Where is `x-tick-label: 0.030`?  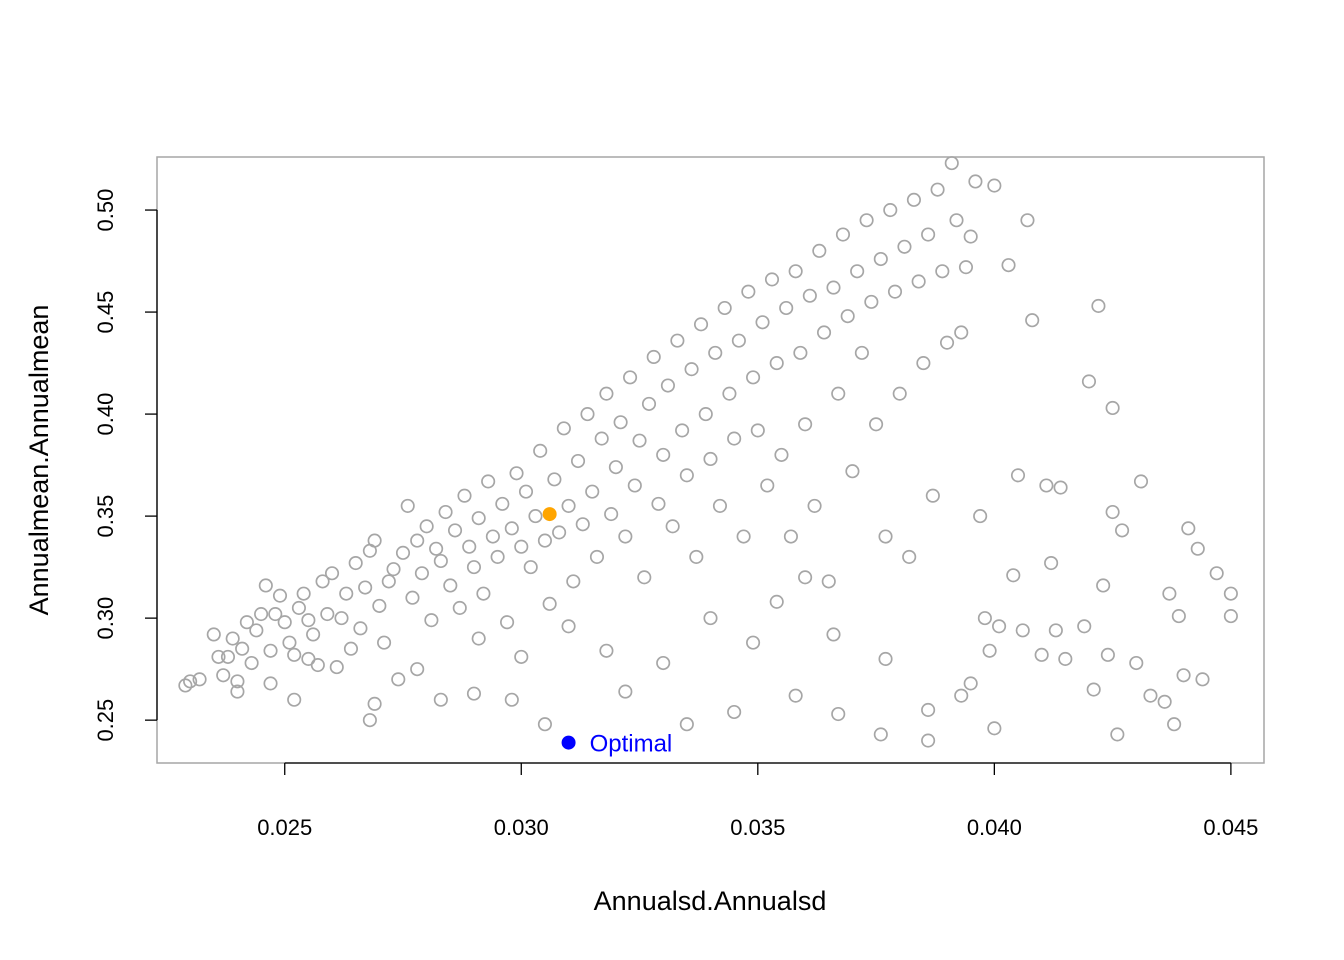 x-tick-label: 0.030 is located at coordinates (521, 827).